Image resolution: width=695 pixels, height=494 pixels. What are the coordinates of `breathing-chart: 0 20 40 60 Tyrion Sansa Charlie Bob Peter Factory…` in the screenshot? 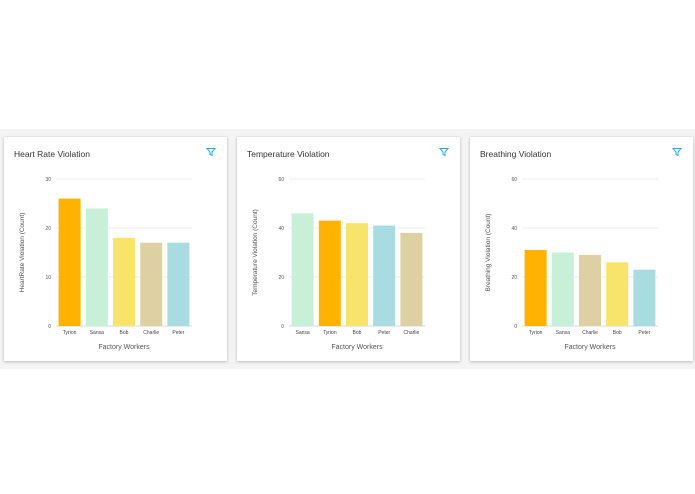 It's located at (571, 264).